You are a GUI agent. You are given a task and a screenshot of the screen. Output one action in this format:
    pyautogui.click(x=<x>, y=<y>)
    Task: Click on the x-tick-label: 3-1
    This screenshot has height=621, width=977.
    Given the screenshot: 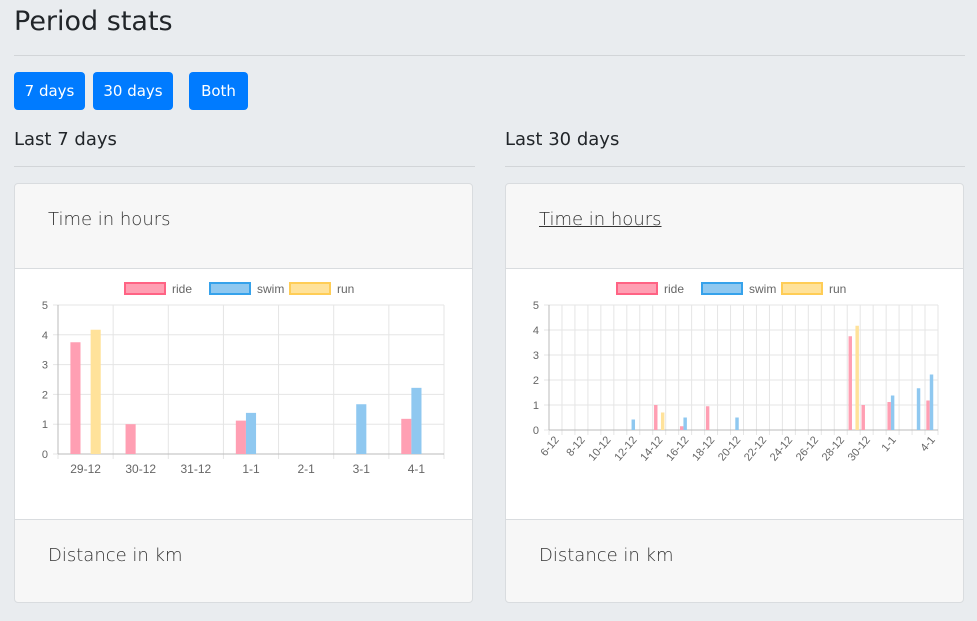 What is the action you would take?
    pyautogui.click(x=362, y=469)
    